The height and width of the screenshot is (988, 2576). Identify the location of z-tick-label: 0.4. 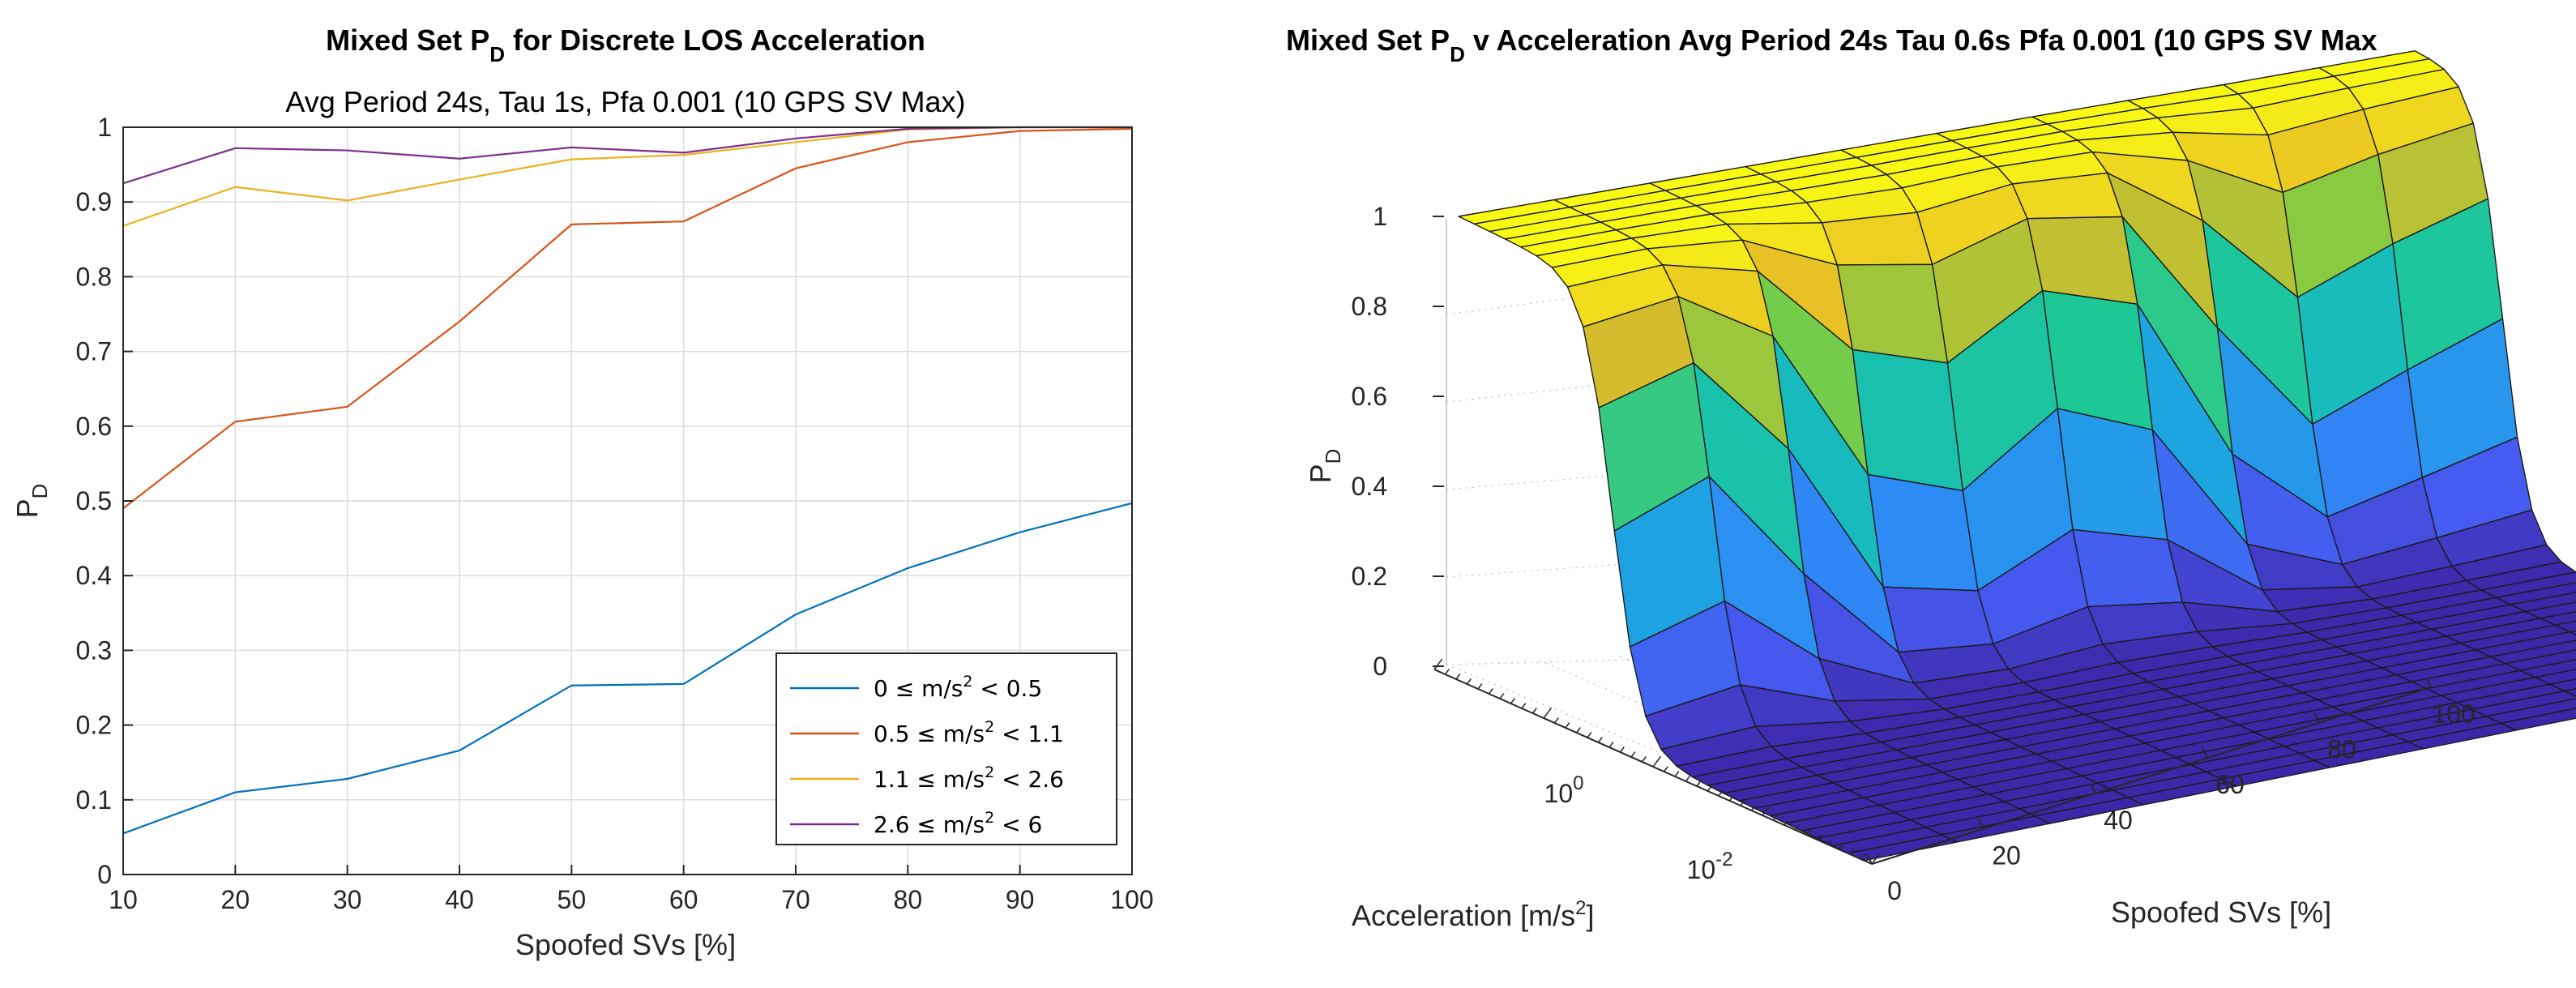
(1369, 487).